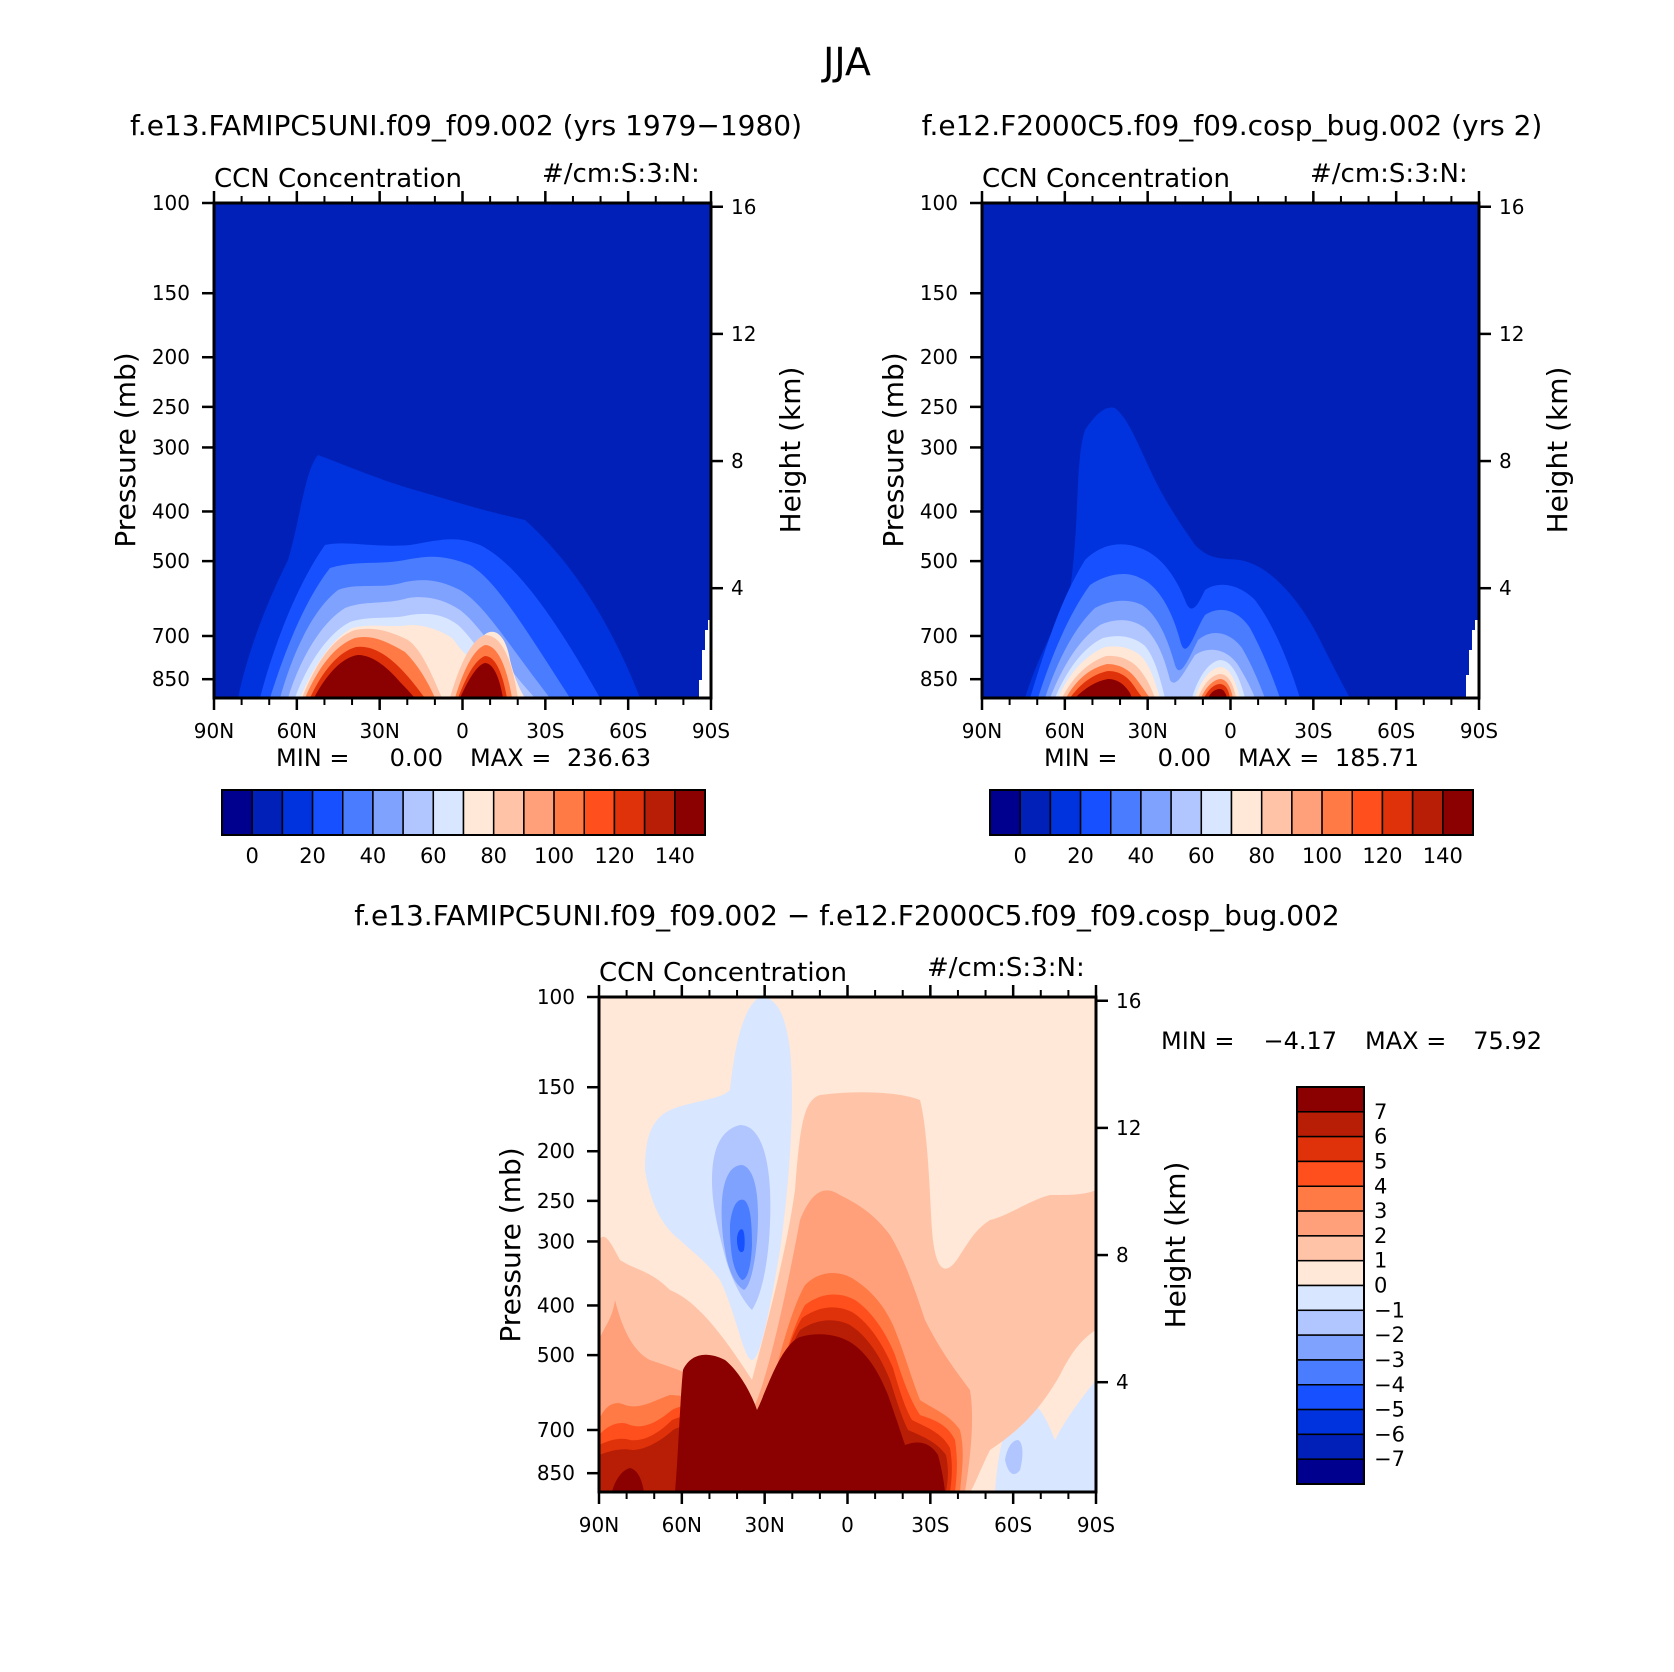 The width and height of the screenshot is (1674, 1672). What do you see at coordinates (338, 179) in the screenshot?
I see `panel-1-variable-label: CCN Concentration` at bounding box center [338, 179].